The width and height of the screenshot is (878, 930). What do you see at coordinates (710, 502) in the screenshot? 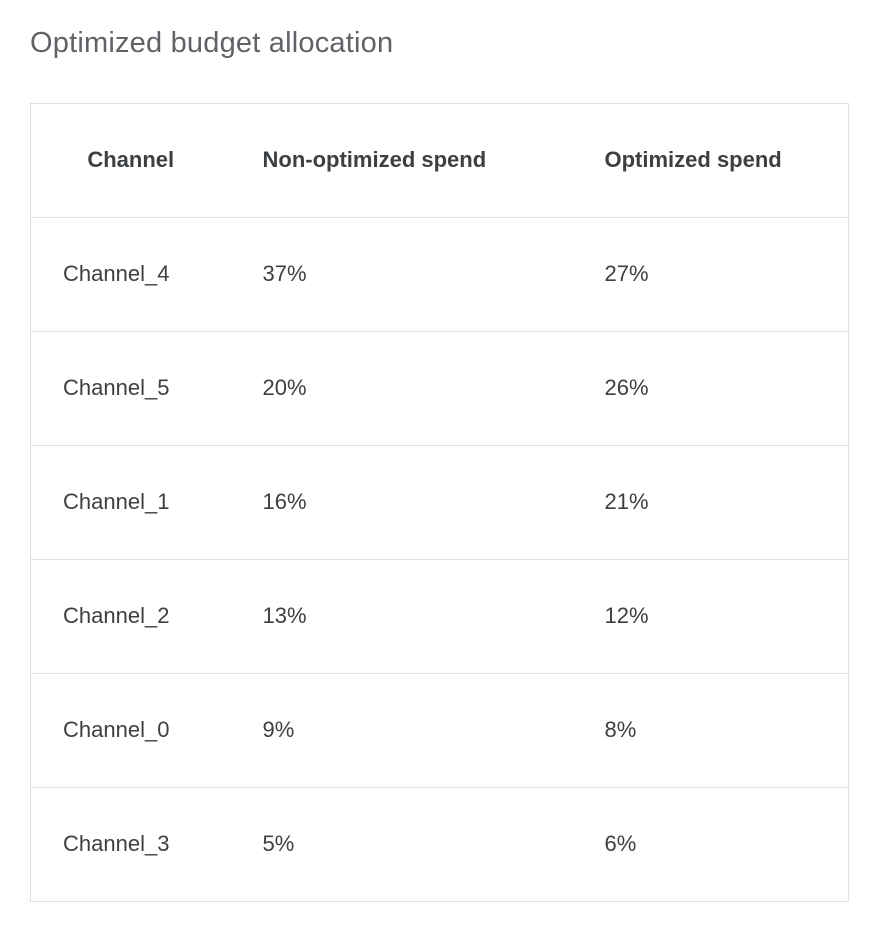
I see `cell-optimized-spend: 21%` at bounding box center [710, 502].